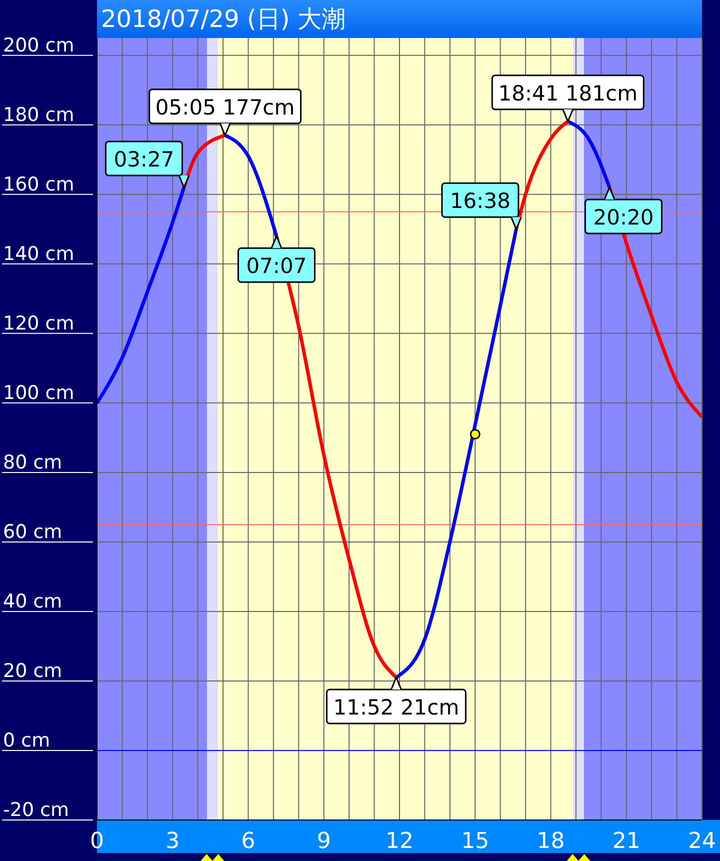 The image size is (720, 861). What do you see at coordinates (32, 462) in the screenshot?
I see `y-tick-label: 80 cm` at bounding box center [32, 462].